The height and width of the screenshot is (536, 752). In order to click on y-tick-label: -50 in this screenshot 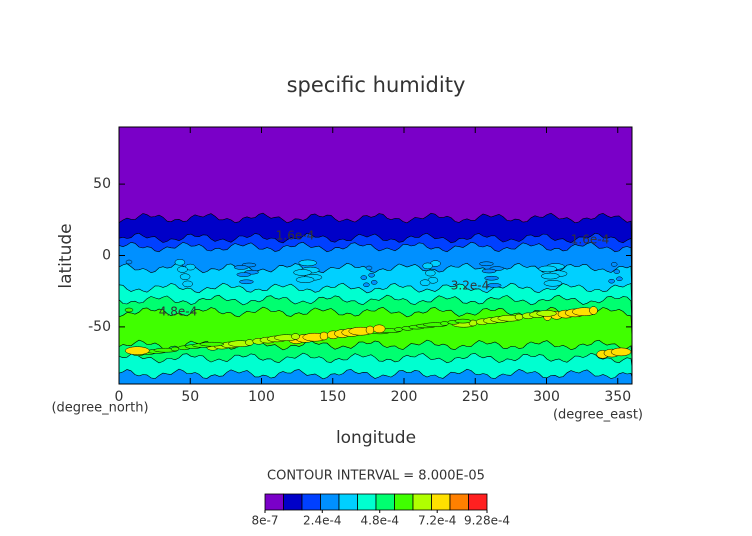, I will do `click(99, 327)`.